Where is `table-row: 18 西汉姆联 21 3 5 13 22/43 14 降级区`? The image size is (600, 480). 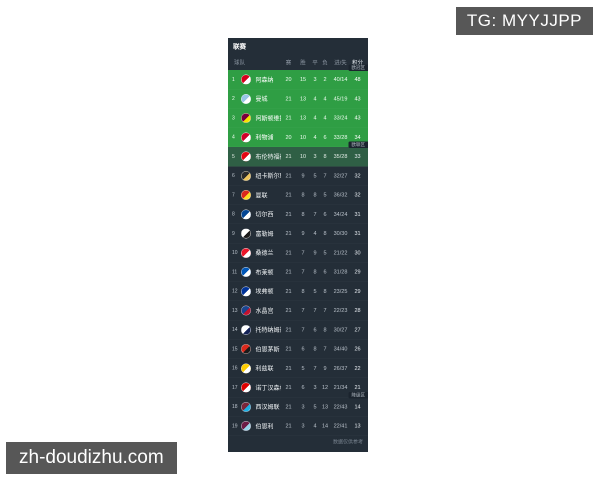
table-row: 18 西汉姆联 21 3 5 13 22/43 14 降级区 is located at coordinates (298, 404).